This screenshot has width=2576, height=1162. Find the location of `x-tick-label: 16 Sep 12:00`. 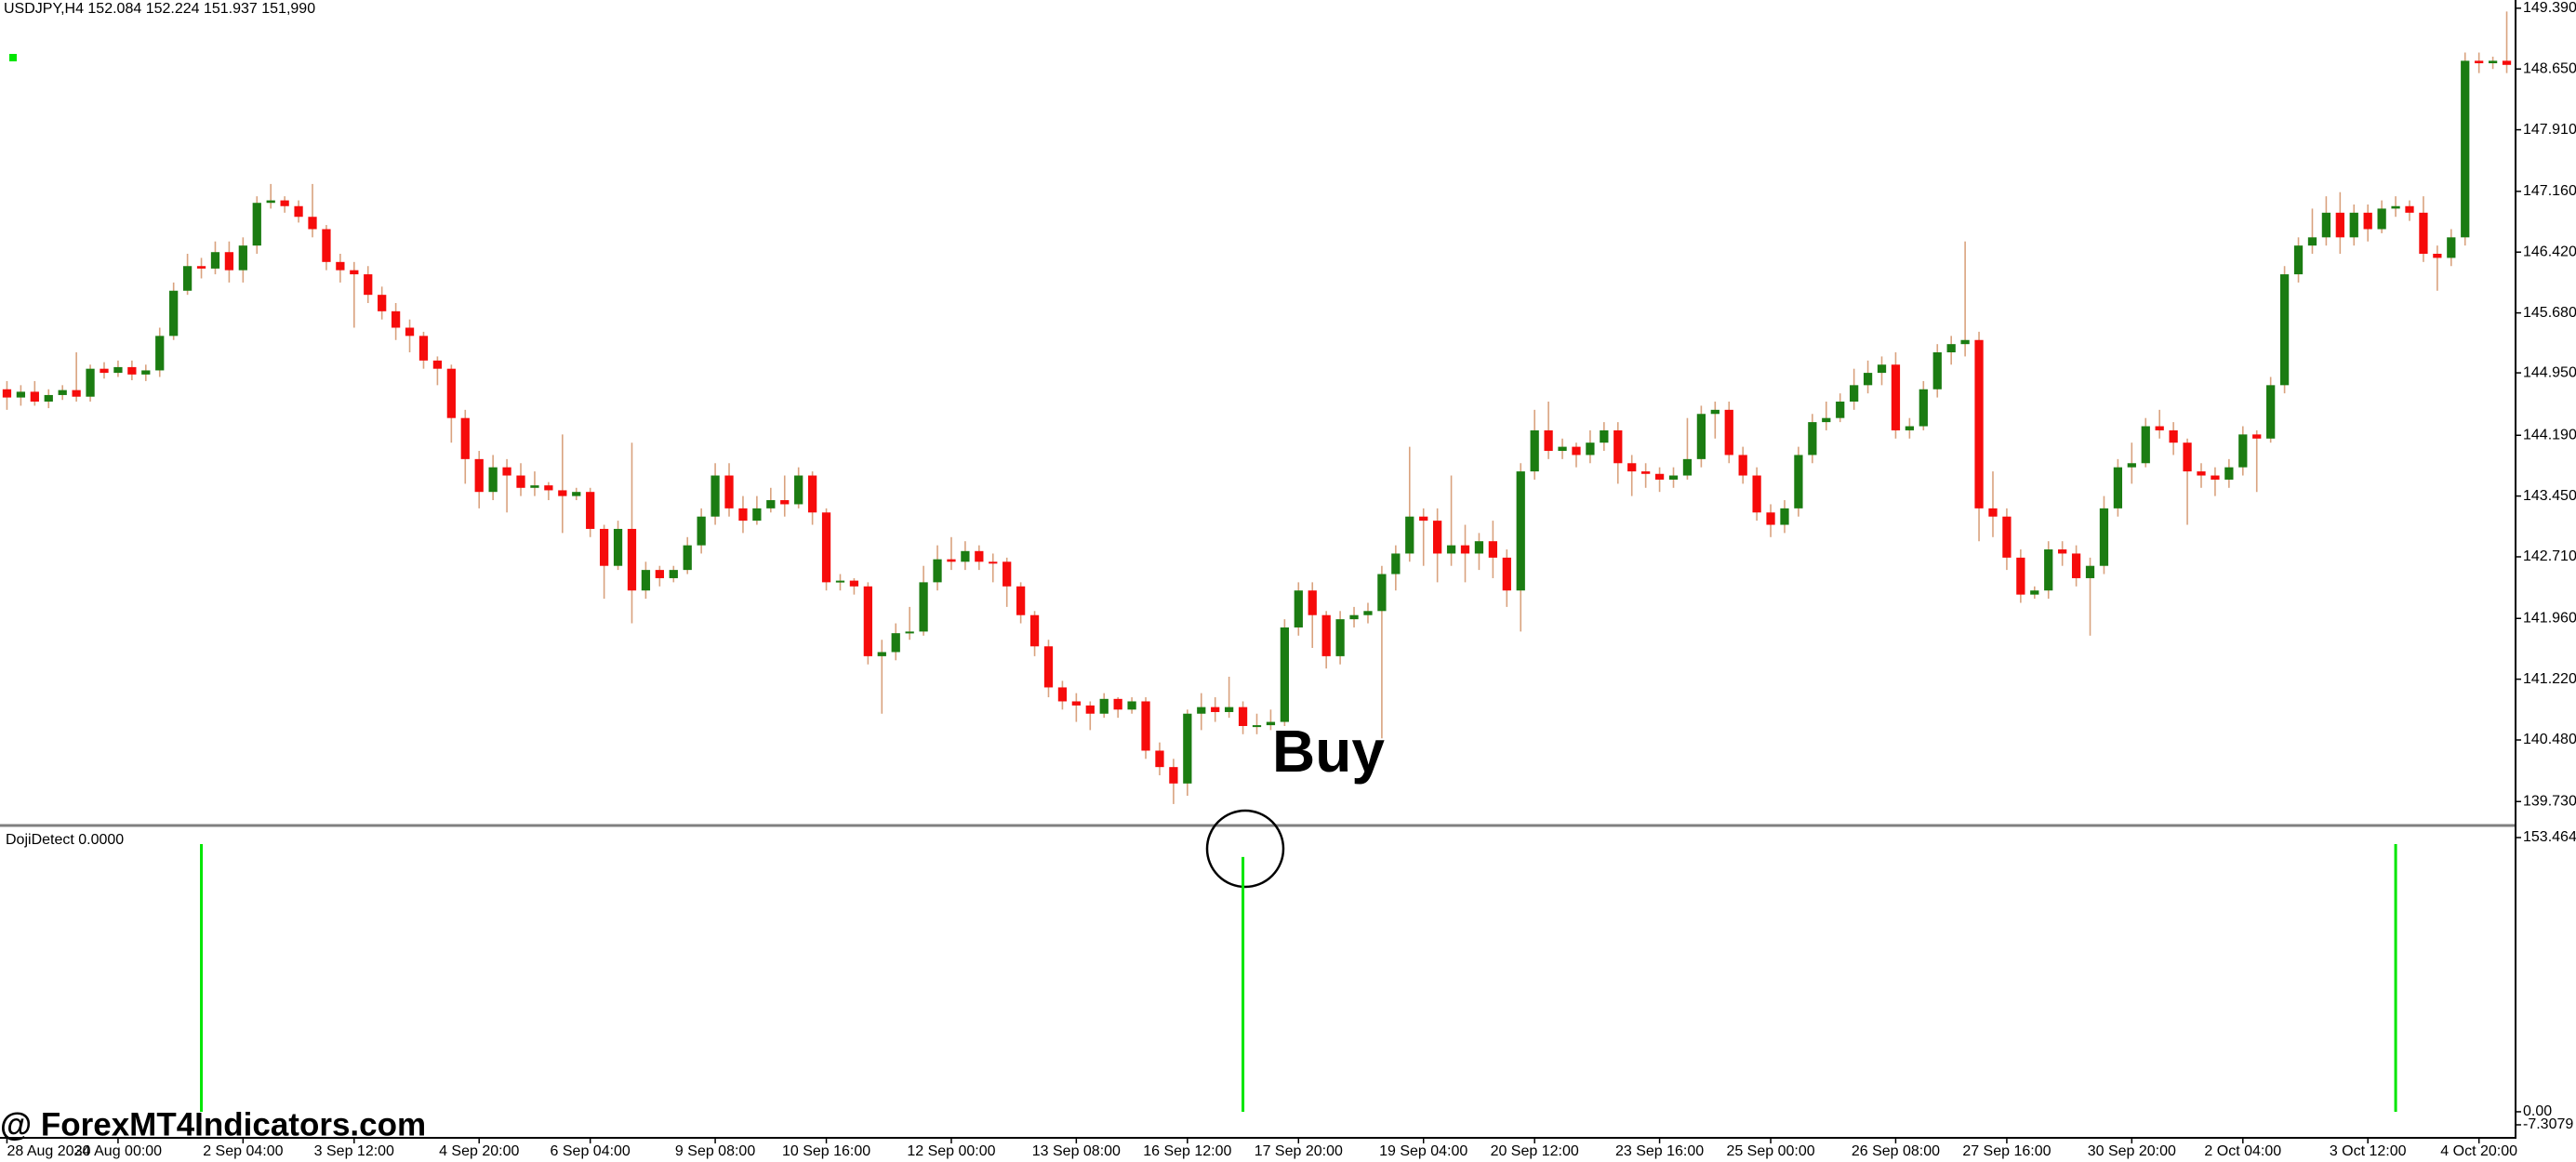

x-tick-label: 16 Sep 12:00 is located at coordinates (1187, 1151).